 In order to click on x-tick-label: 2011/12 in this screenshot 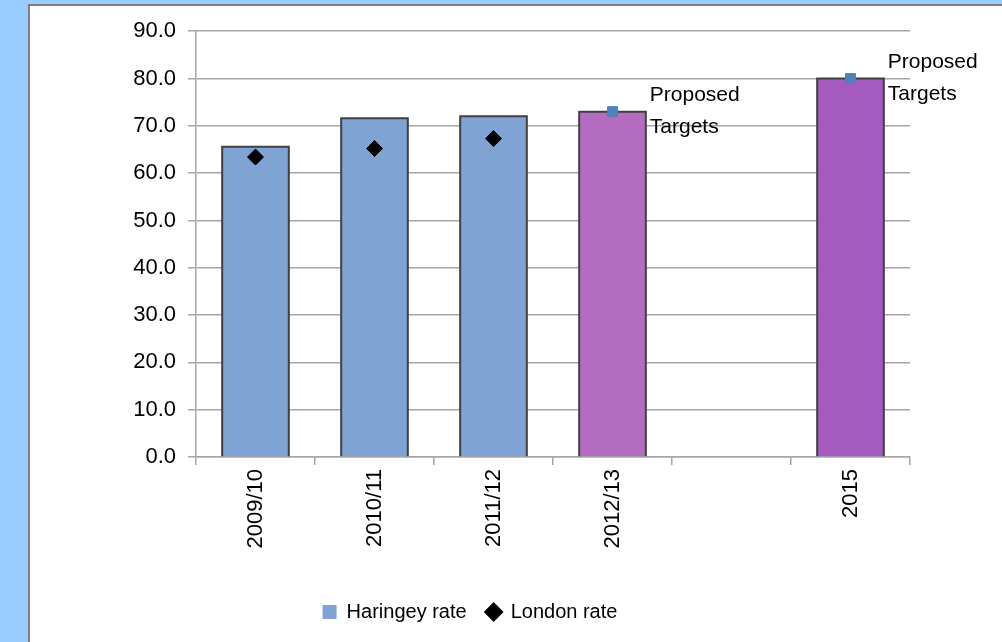, I will do `click(492, 508)`.